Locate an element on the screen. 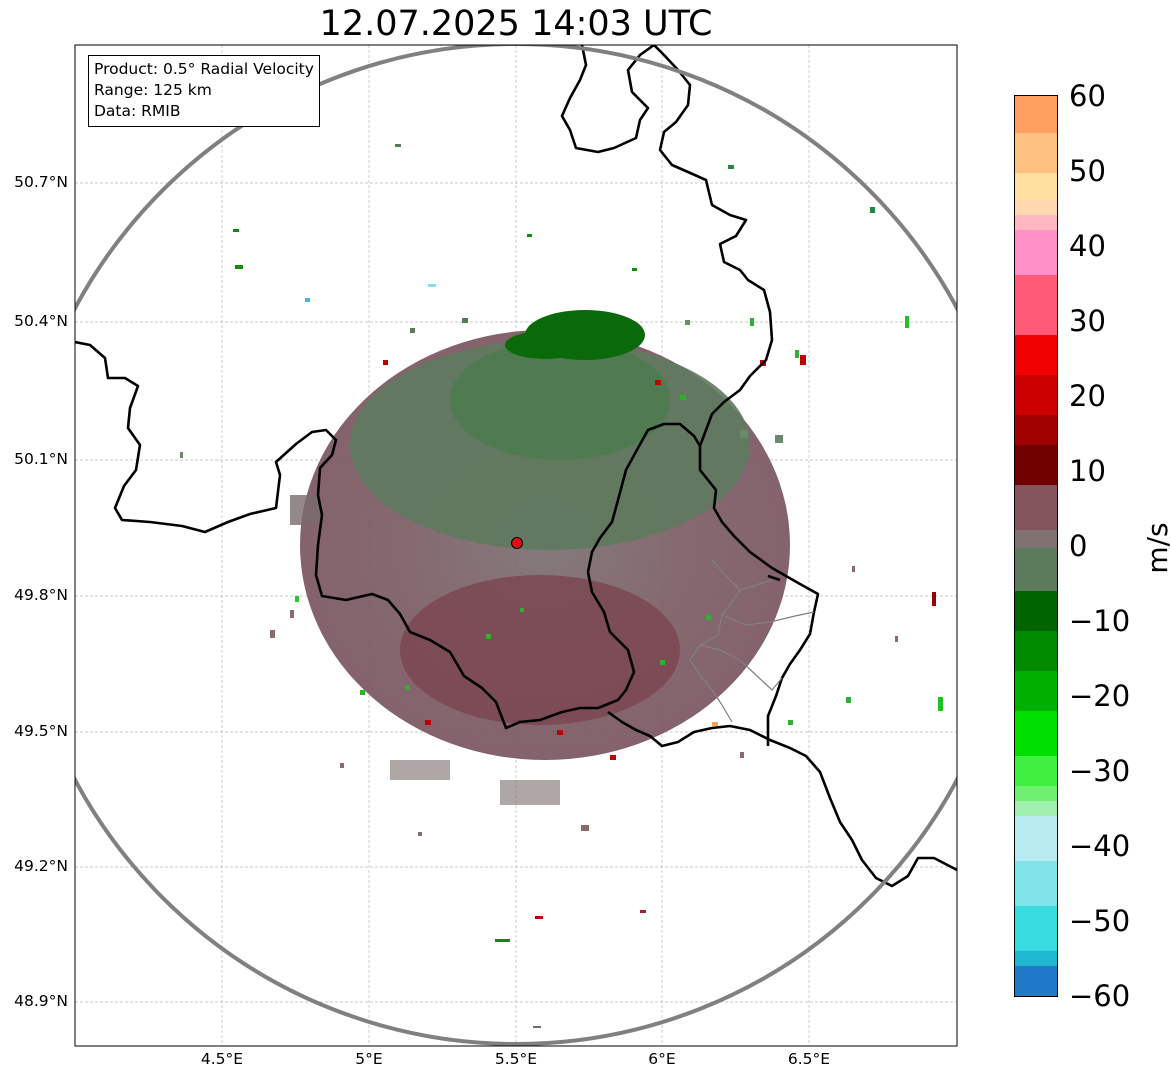 The image size is (1171, 1081). colorbar-tick-label: 0 is located at coordinates (1078, 546).